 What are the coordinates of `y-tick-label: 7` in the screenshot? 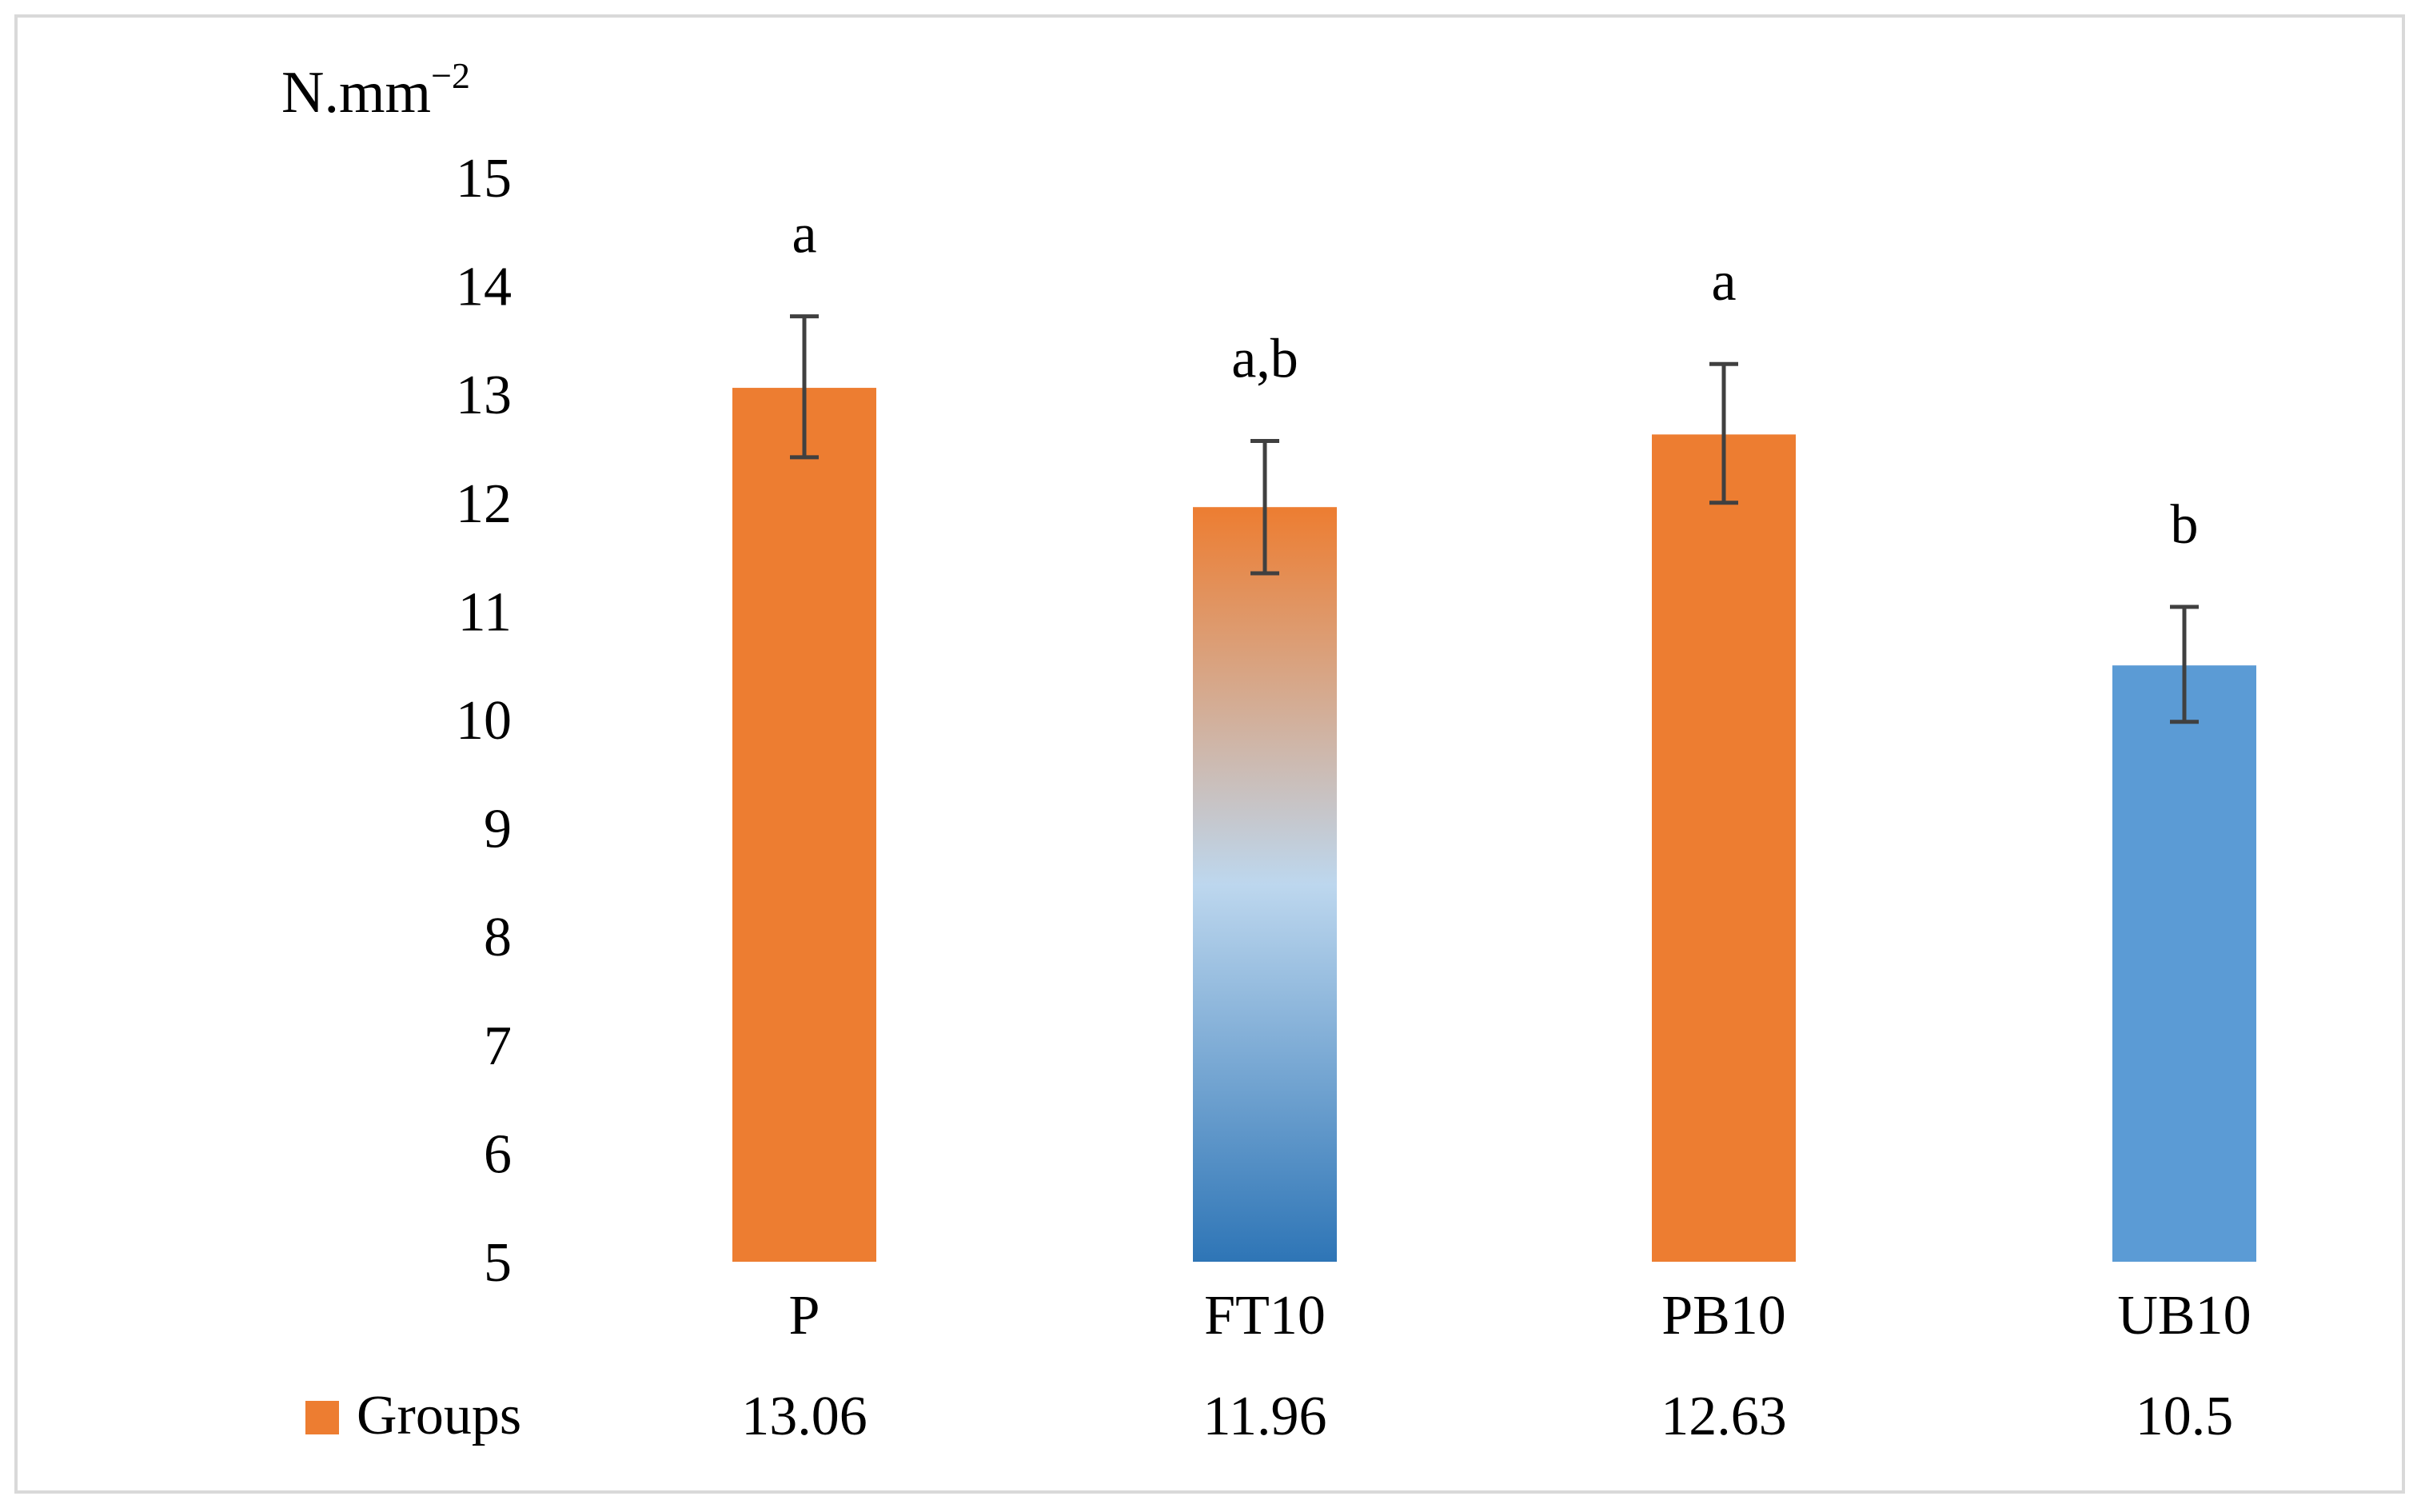 It's located at (498, 1046).